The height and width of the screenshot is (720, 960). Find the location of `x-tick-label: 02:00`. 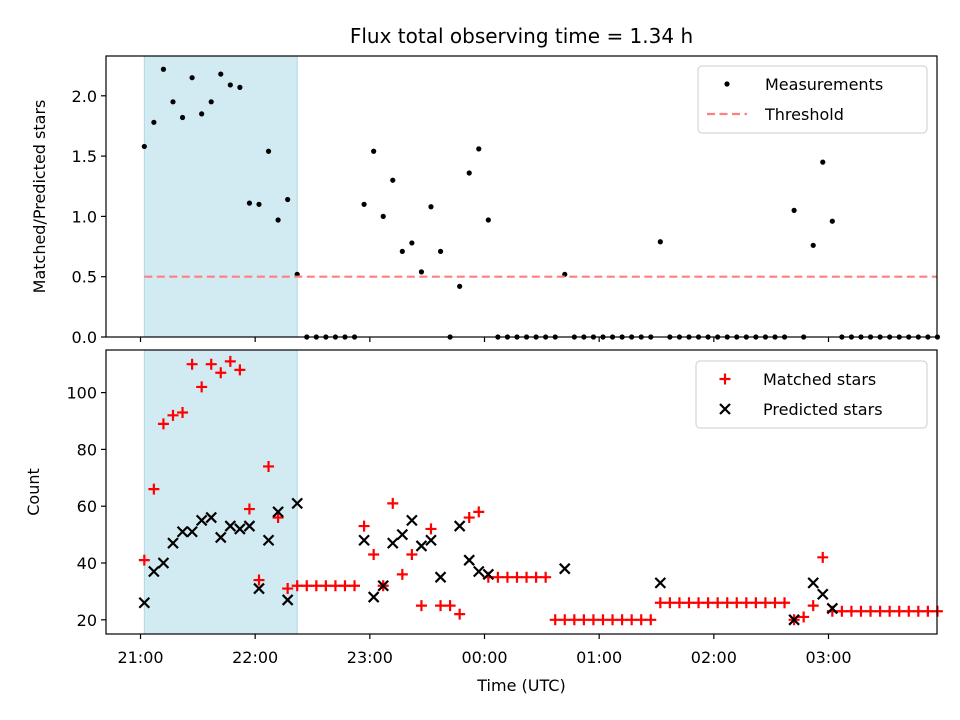

x-tick-label: 02:00 is located at coordinates (714, 657).